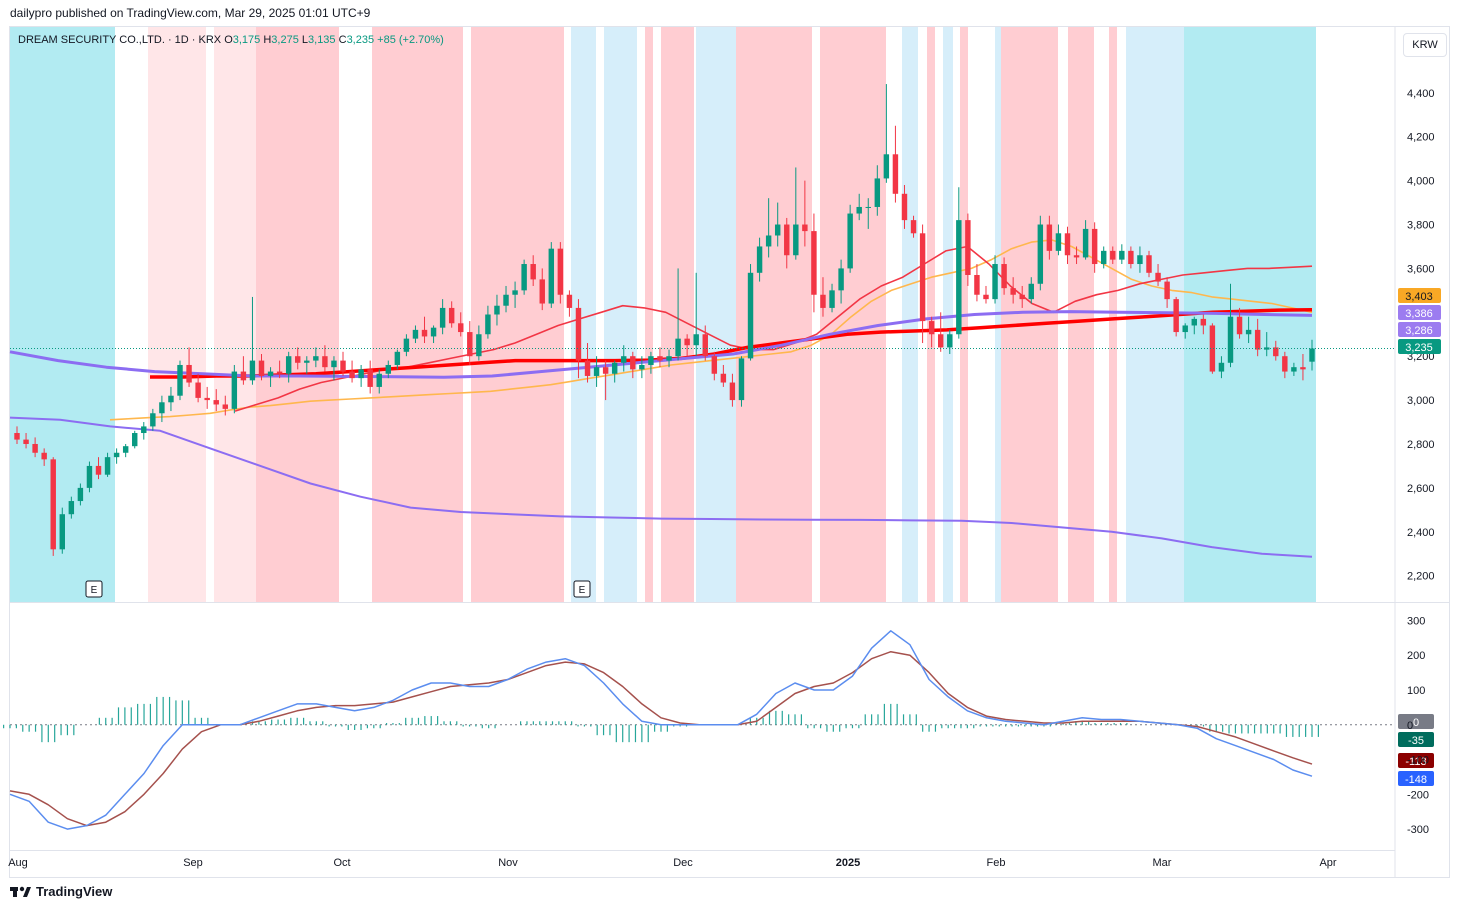 The image size is (1460, 912). What do you see at coordinates (1419, 346) in the screenshot?
I see `price-label-bg` at bounding box center [1419, 346].